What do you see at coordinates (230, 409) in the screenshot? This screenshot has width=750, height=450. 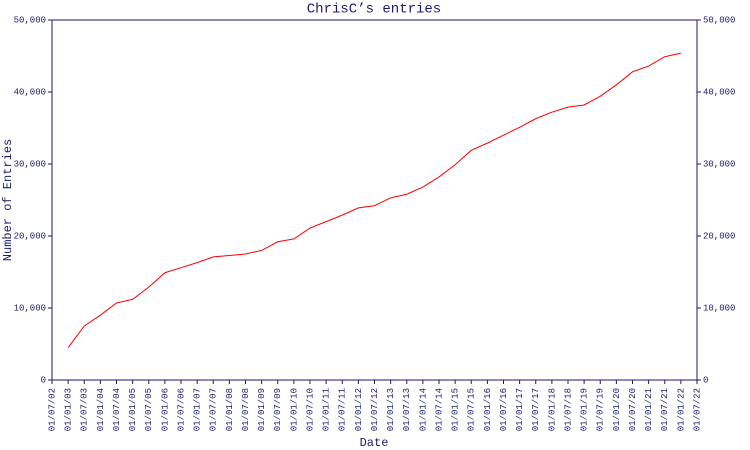 I see `x-tick-label: 01/01/08` at bounding box center [230, 409].